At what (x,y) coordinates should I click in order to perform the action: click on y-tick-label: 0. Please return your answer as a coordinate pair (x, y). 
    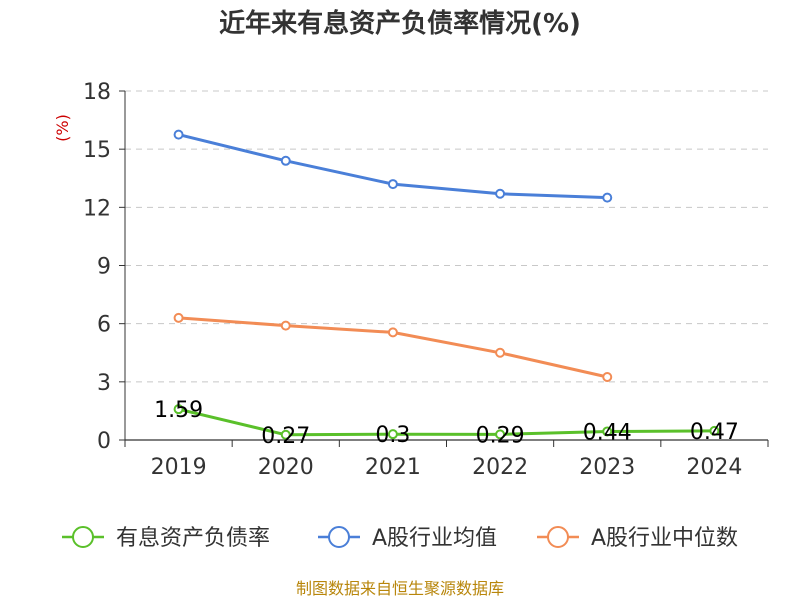
    Looking at the image, I should click on (104, 441).